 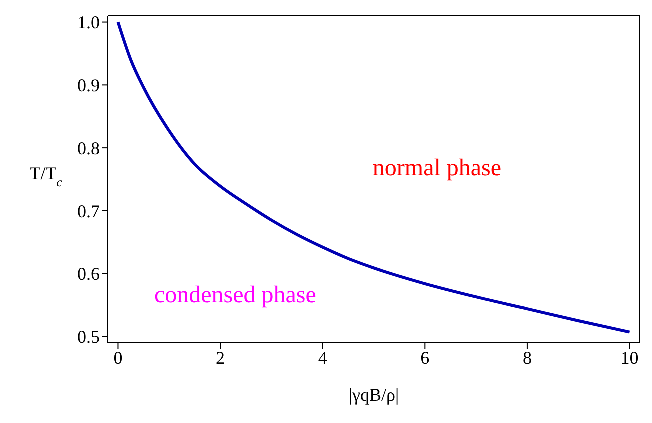 What do you see at coordinates (89, 22) in the screenshot?
I see `y-tick-label: 1.0` at bounding box center [89, 22].